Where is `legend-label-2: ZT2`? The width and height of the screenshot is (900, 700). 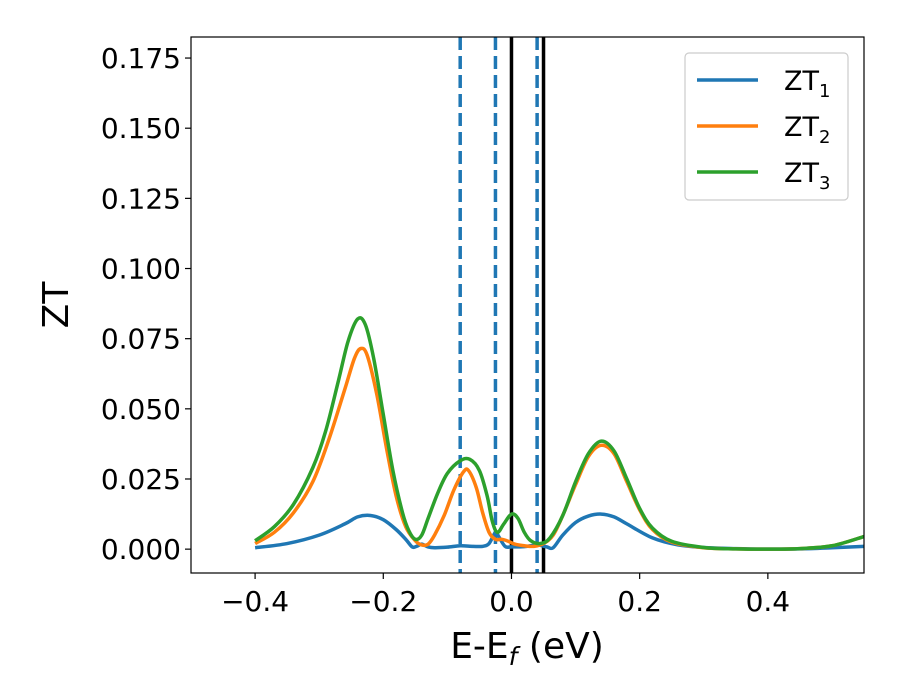 legend-label-2: ZT2 is located at coordinates (807, 130).